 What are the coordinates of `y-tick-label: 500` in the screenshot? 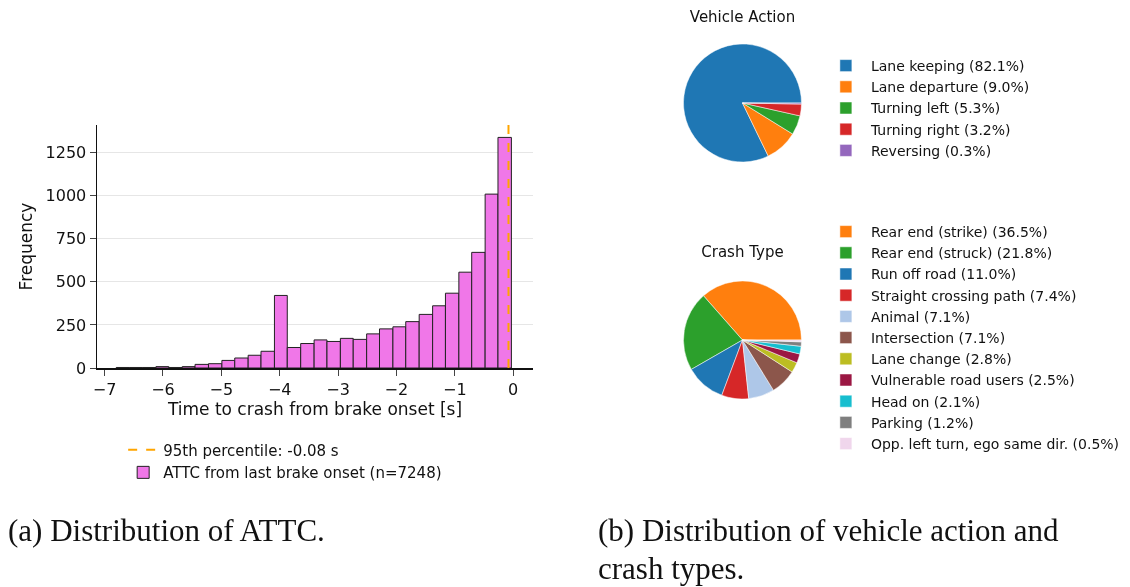 It's located at (71, 282).